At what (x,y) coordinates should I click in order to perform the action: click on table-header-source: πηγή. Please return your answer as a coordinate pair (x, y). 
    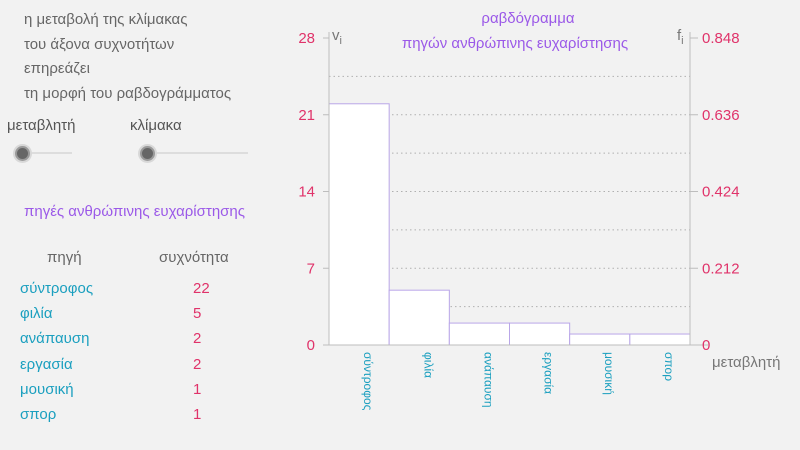
    Looking at the image, I should click on (64, 257).